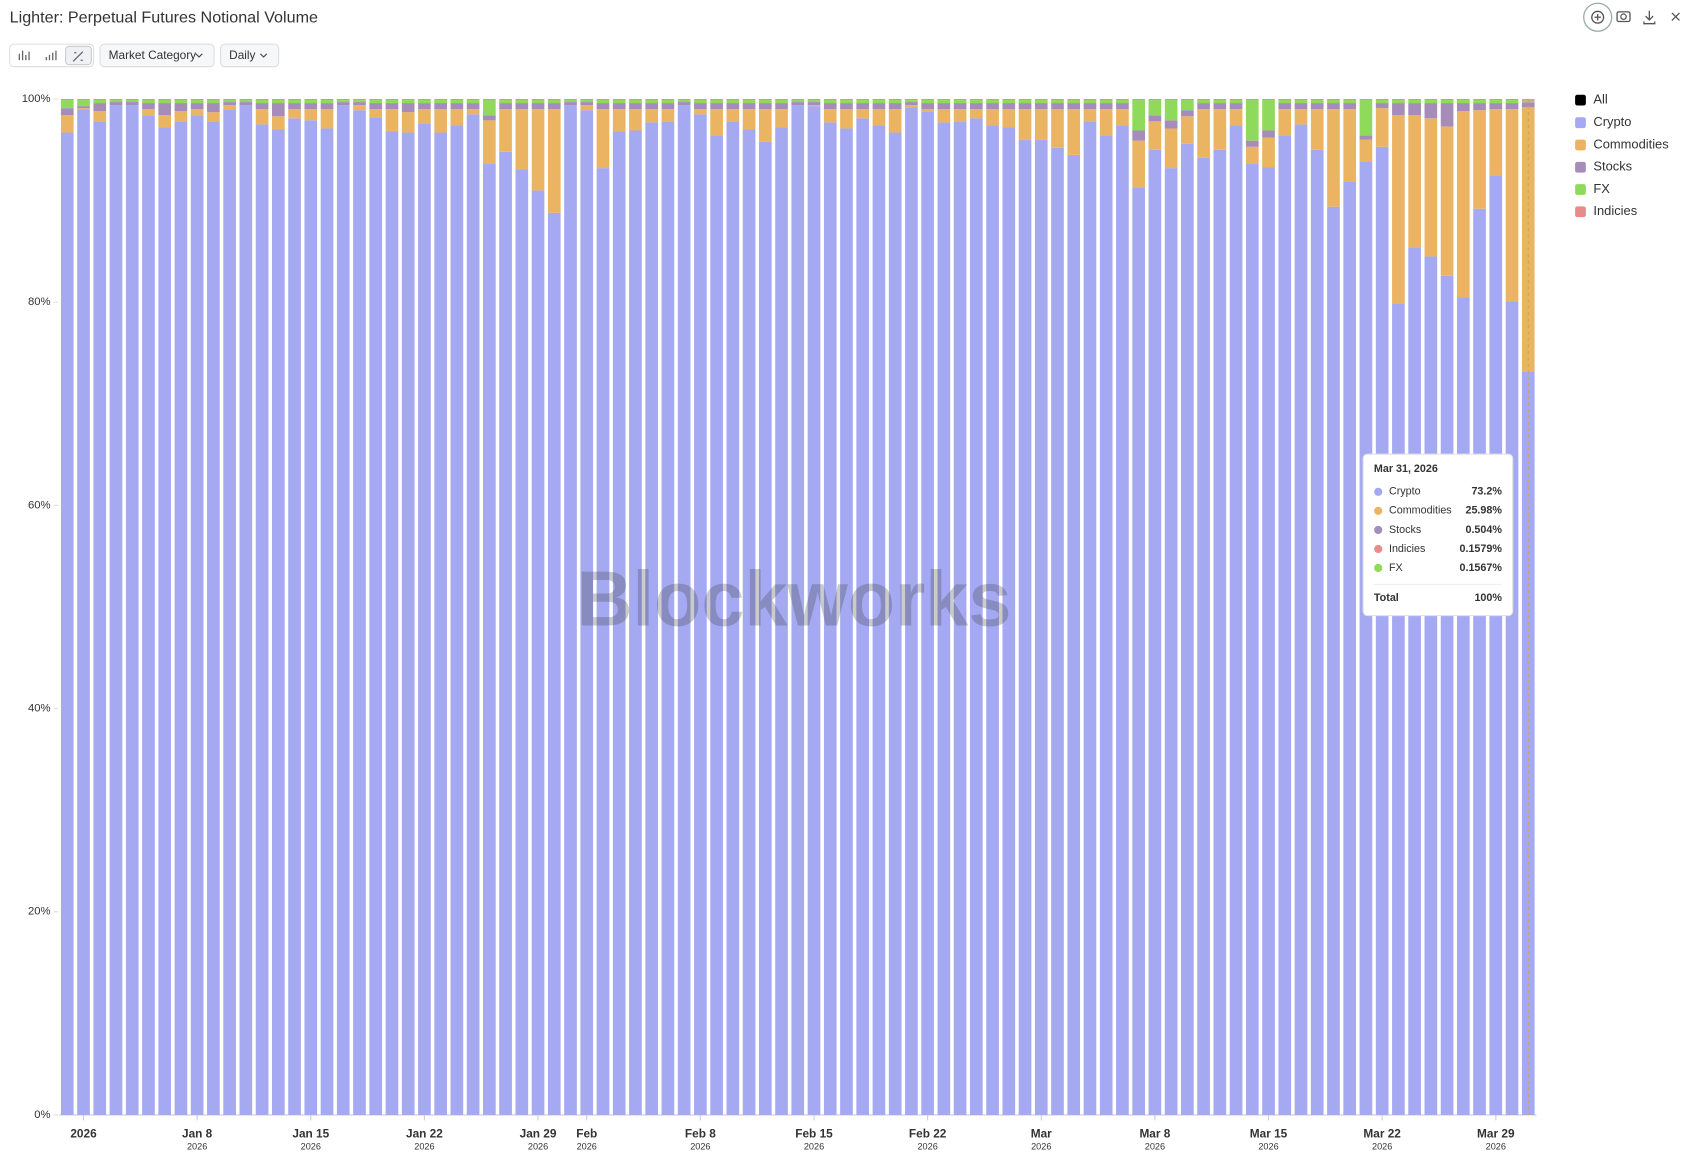  I want to click on group-dropdown, so click(157, 55).